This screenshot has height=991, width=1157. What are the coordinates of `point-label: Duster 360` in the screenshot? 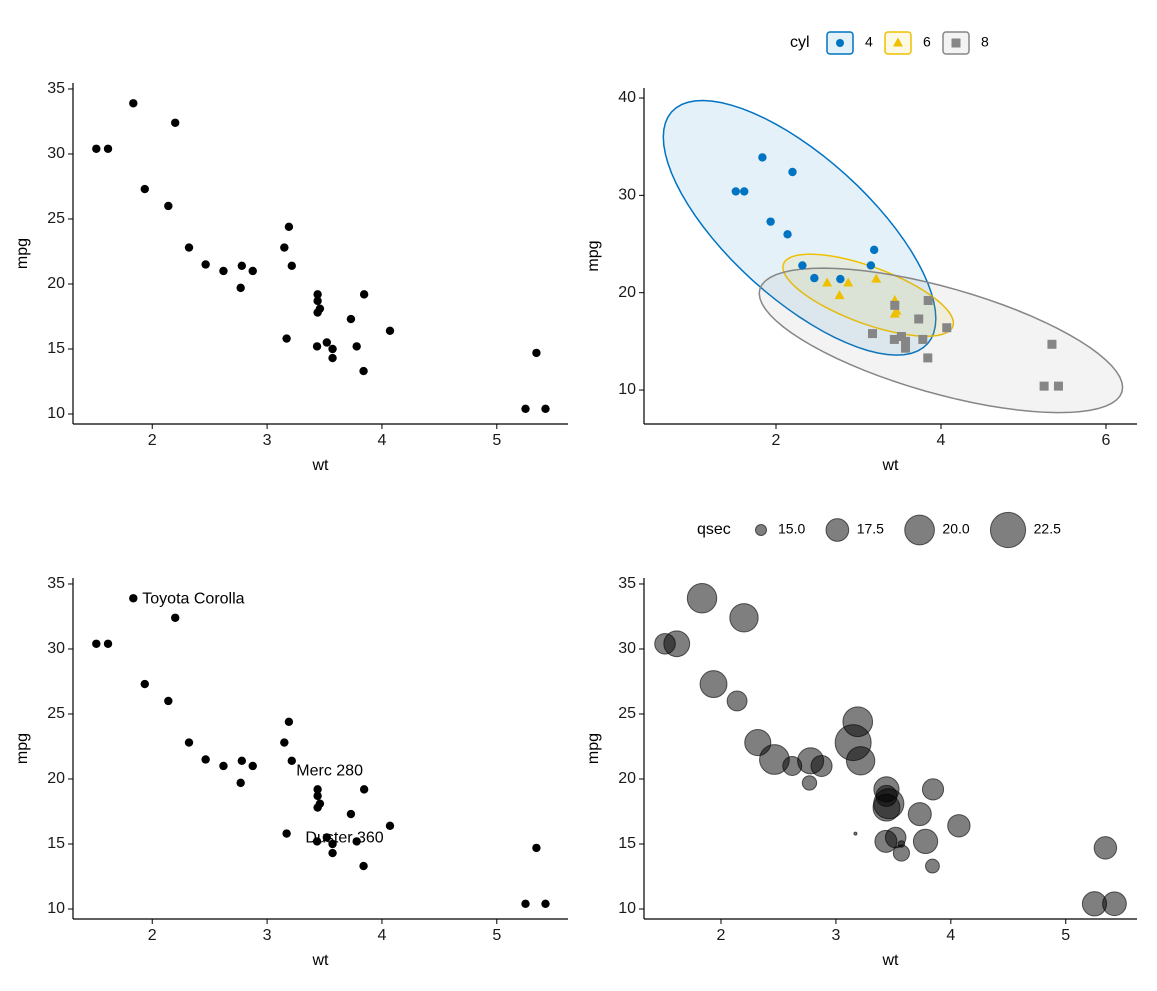 It's located at (344, 837).